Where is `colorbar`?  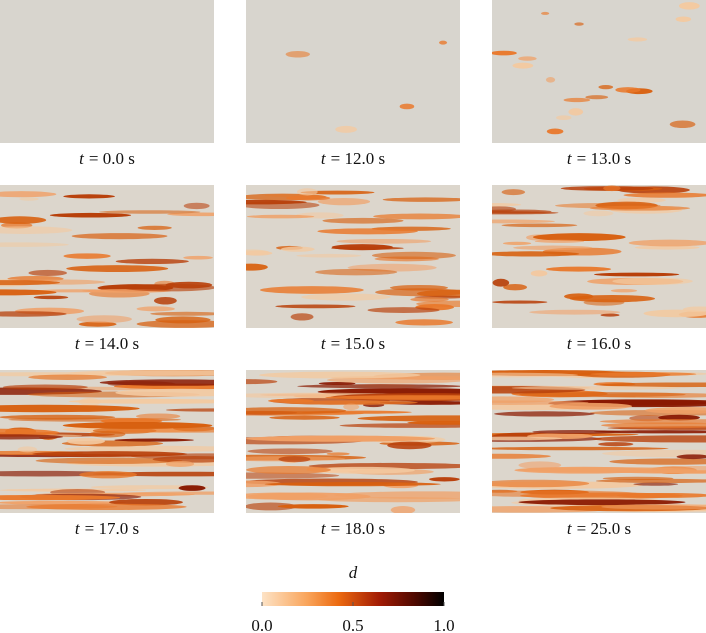
colorbar is located at coordinates (353, 599).